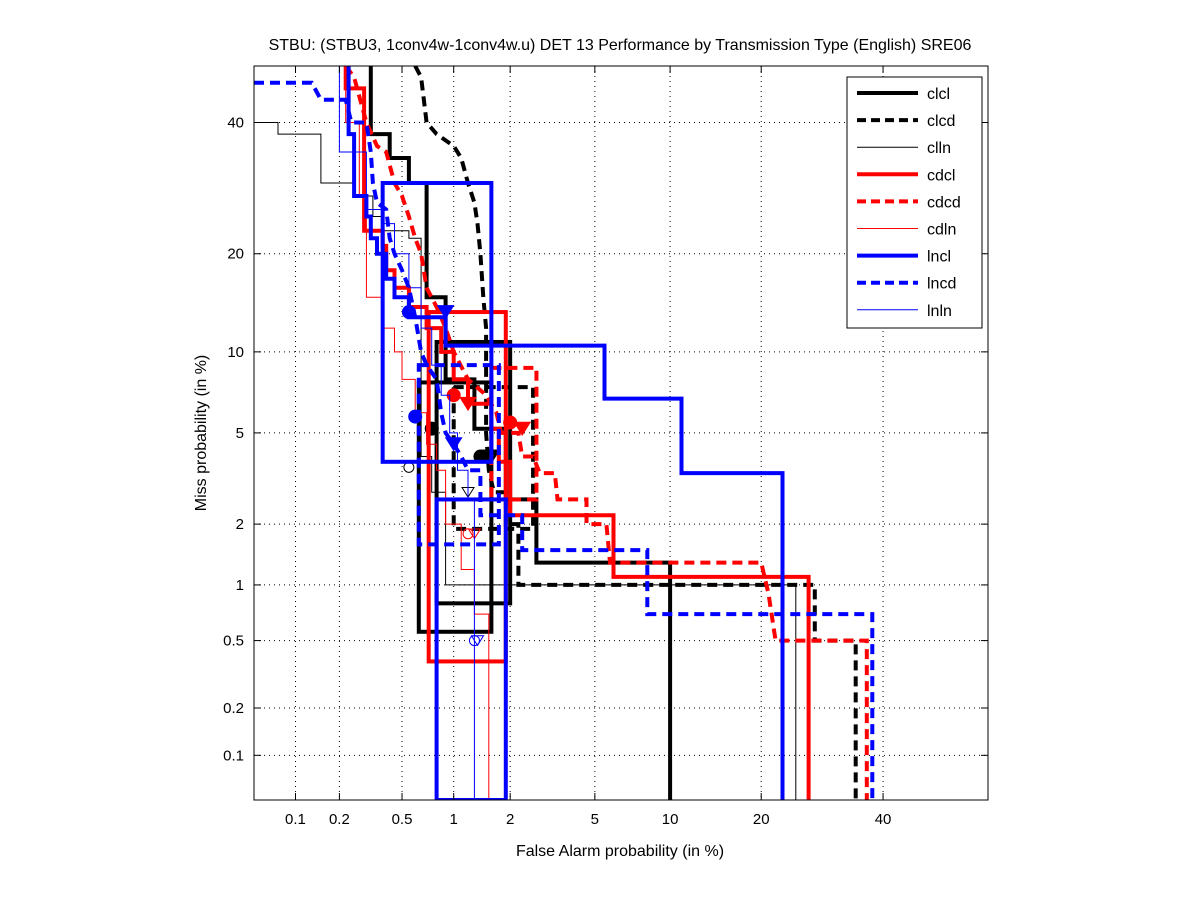  Describe the element at coordinates (522, 428) in the screenshot. I see `actual-dcf-marker-cdcd` at that location.